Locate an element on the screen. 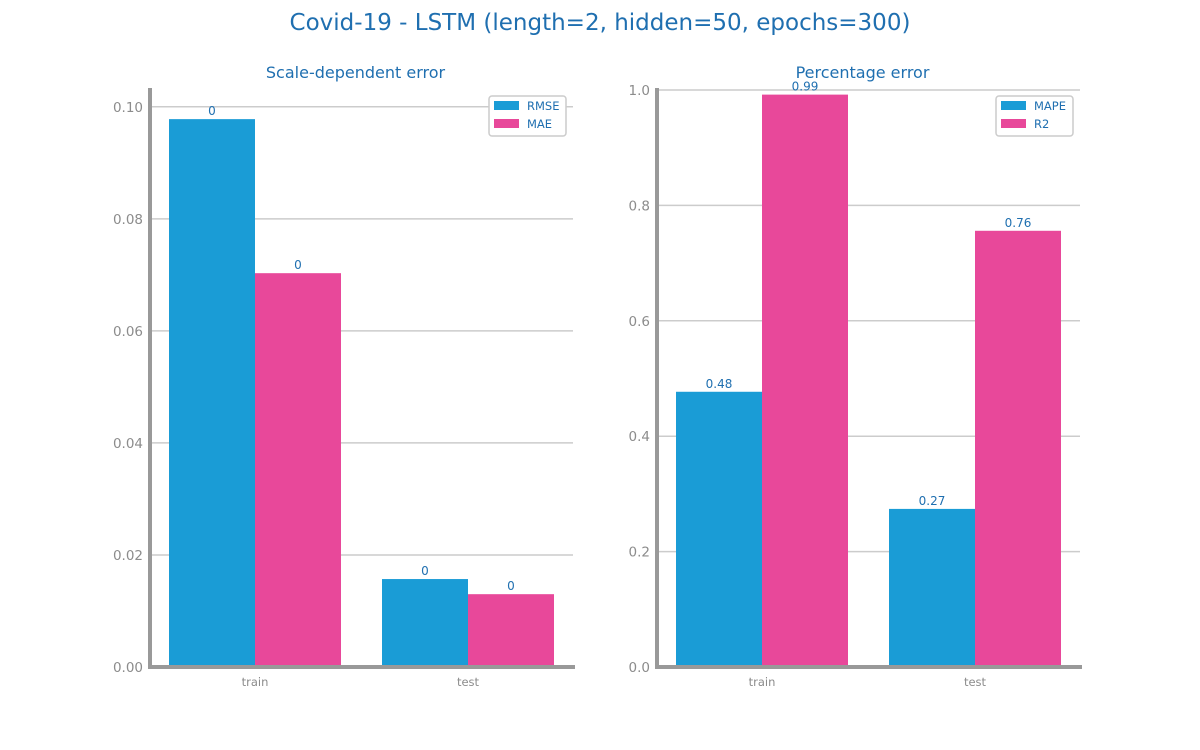  y-tick-label: 0.06 is located at coordinates (128, 332).